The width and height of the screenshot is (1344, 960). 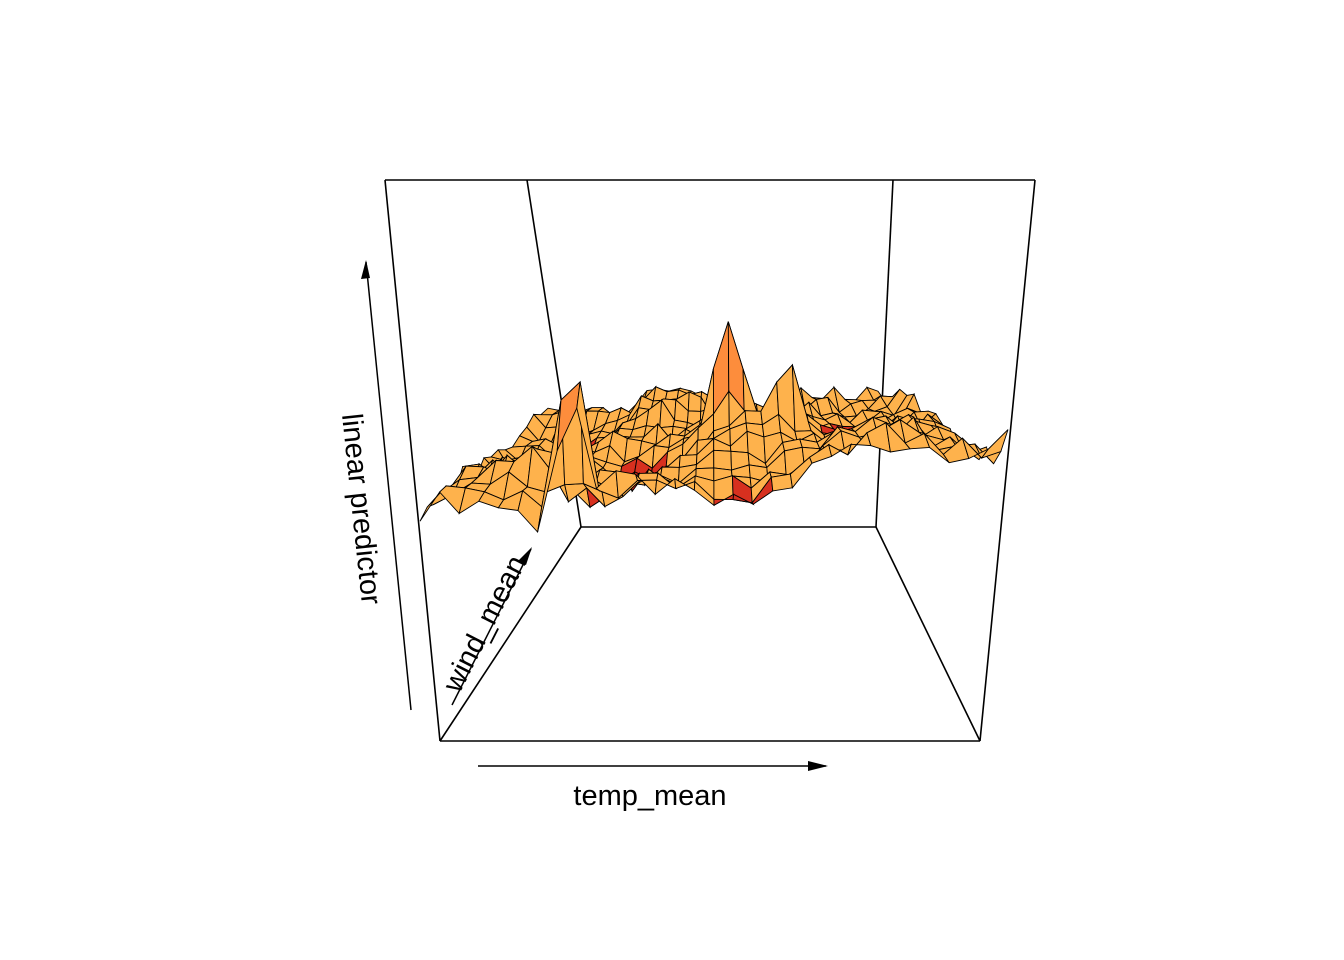 I want to click on z-axis-arrow, so click(x=386, y=485).